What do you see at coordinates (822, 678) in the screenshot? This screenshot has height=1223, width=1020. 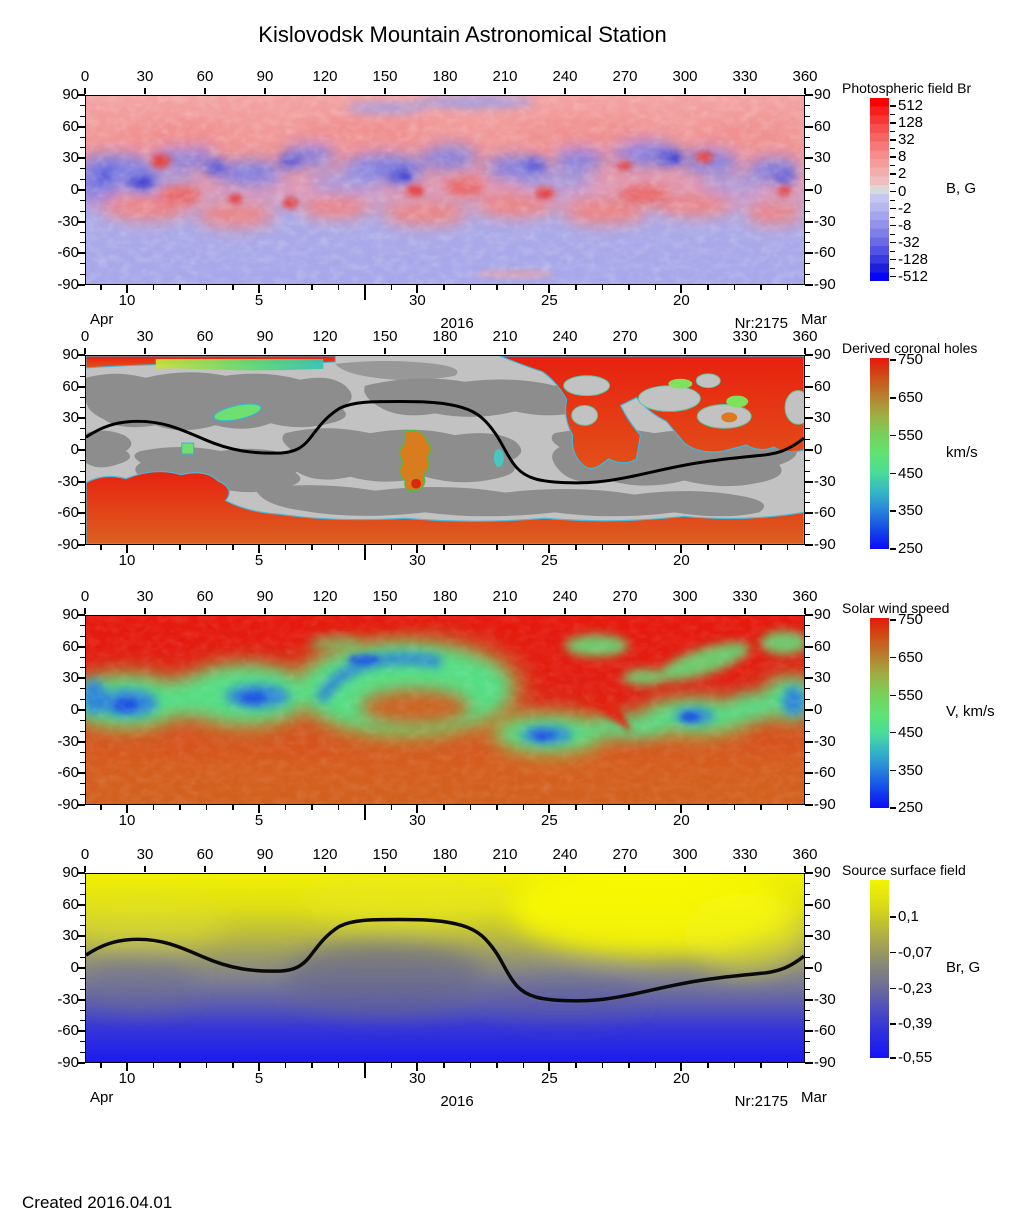 I see `lat-axis-label-right: 30` at bounding box center [822, 678].